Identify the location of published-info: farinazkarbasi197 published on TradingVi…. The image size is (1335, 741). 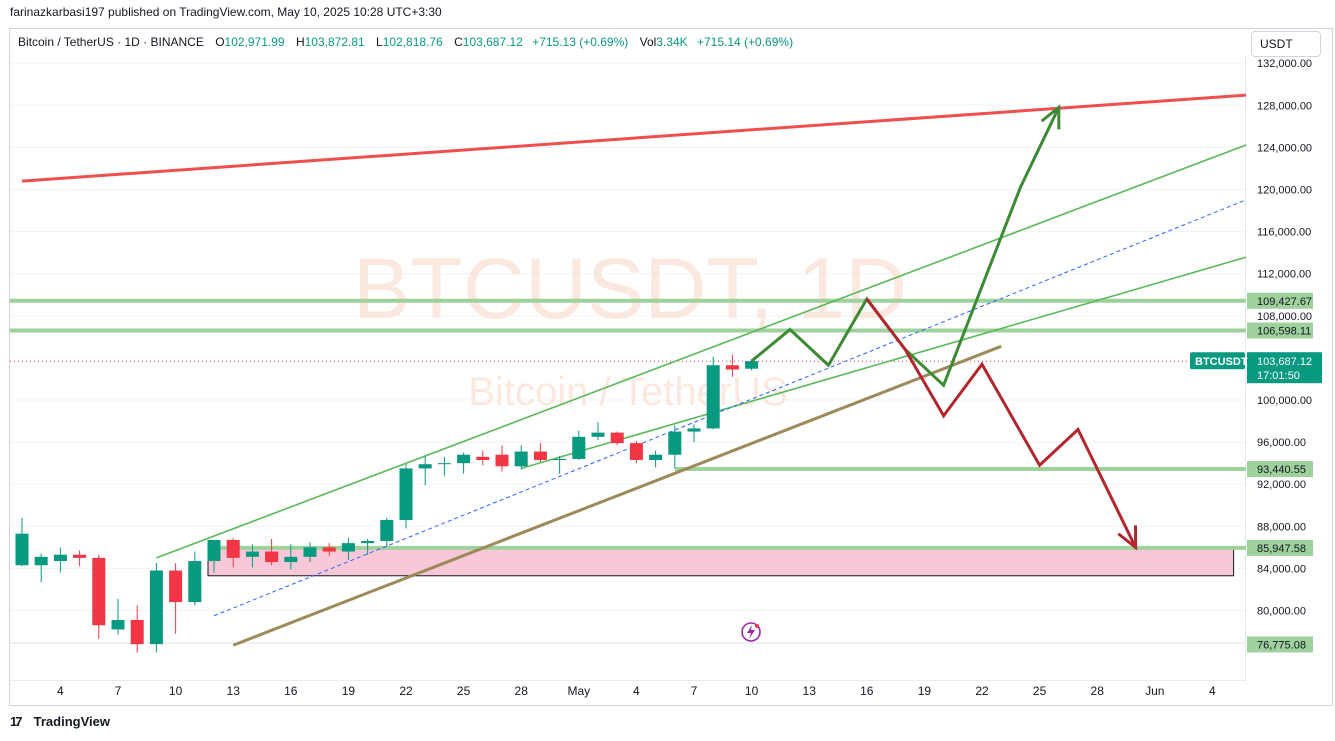
(226, 12).